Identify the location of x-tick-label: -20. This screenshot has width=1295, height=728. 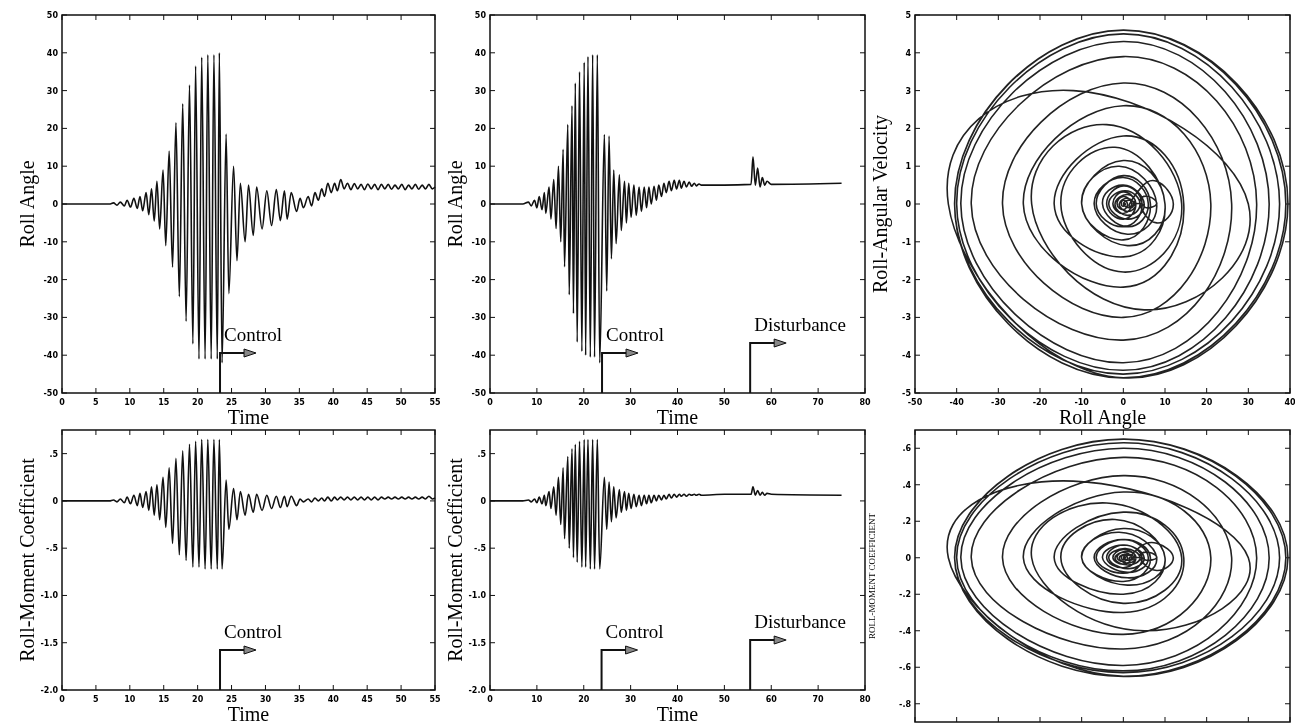
(1040, 402).